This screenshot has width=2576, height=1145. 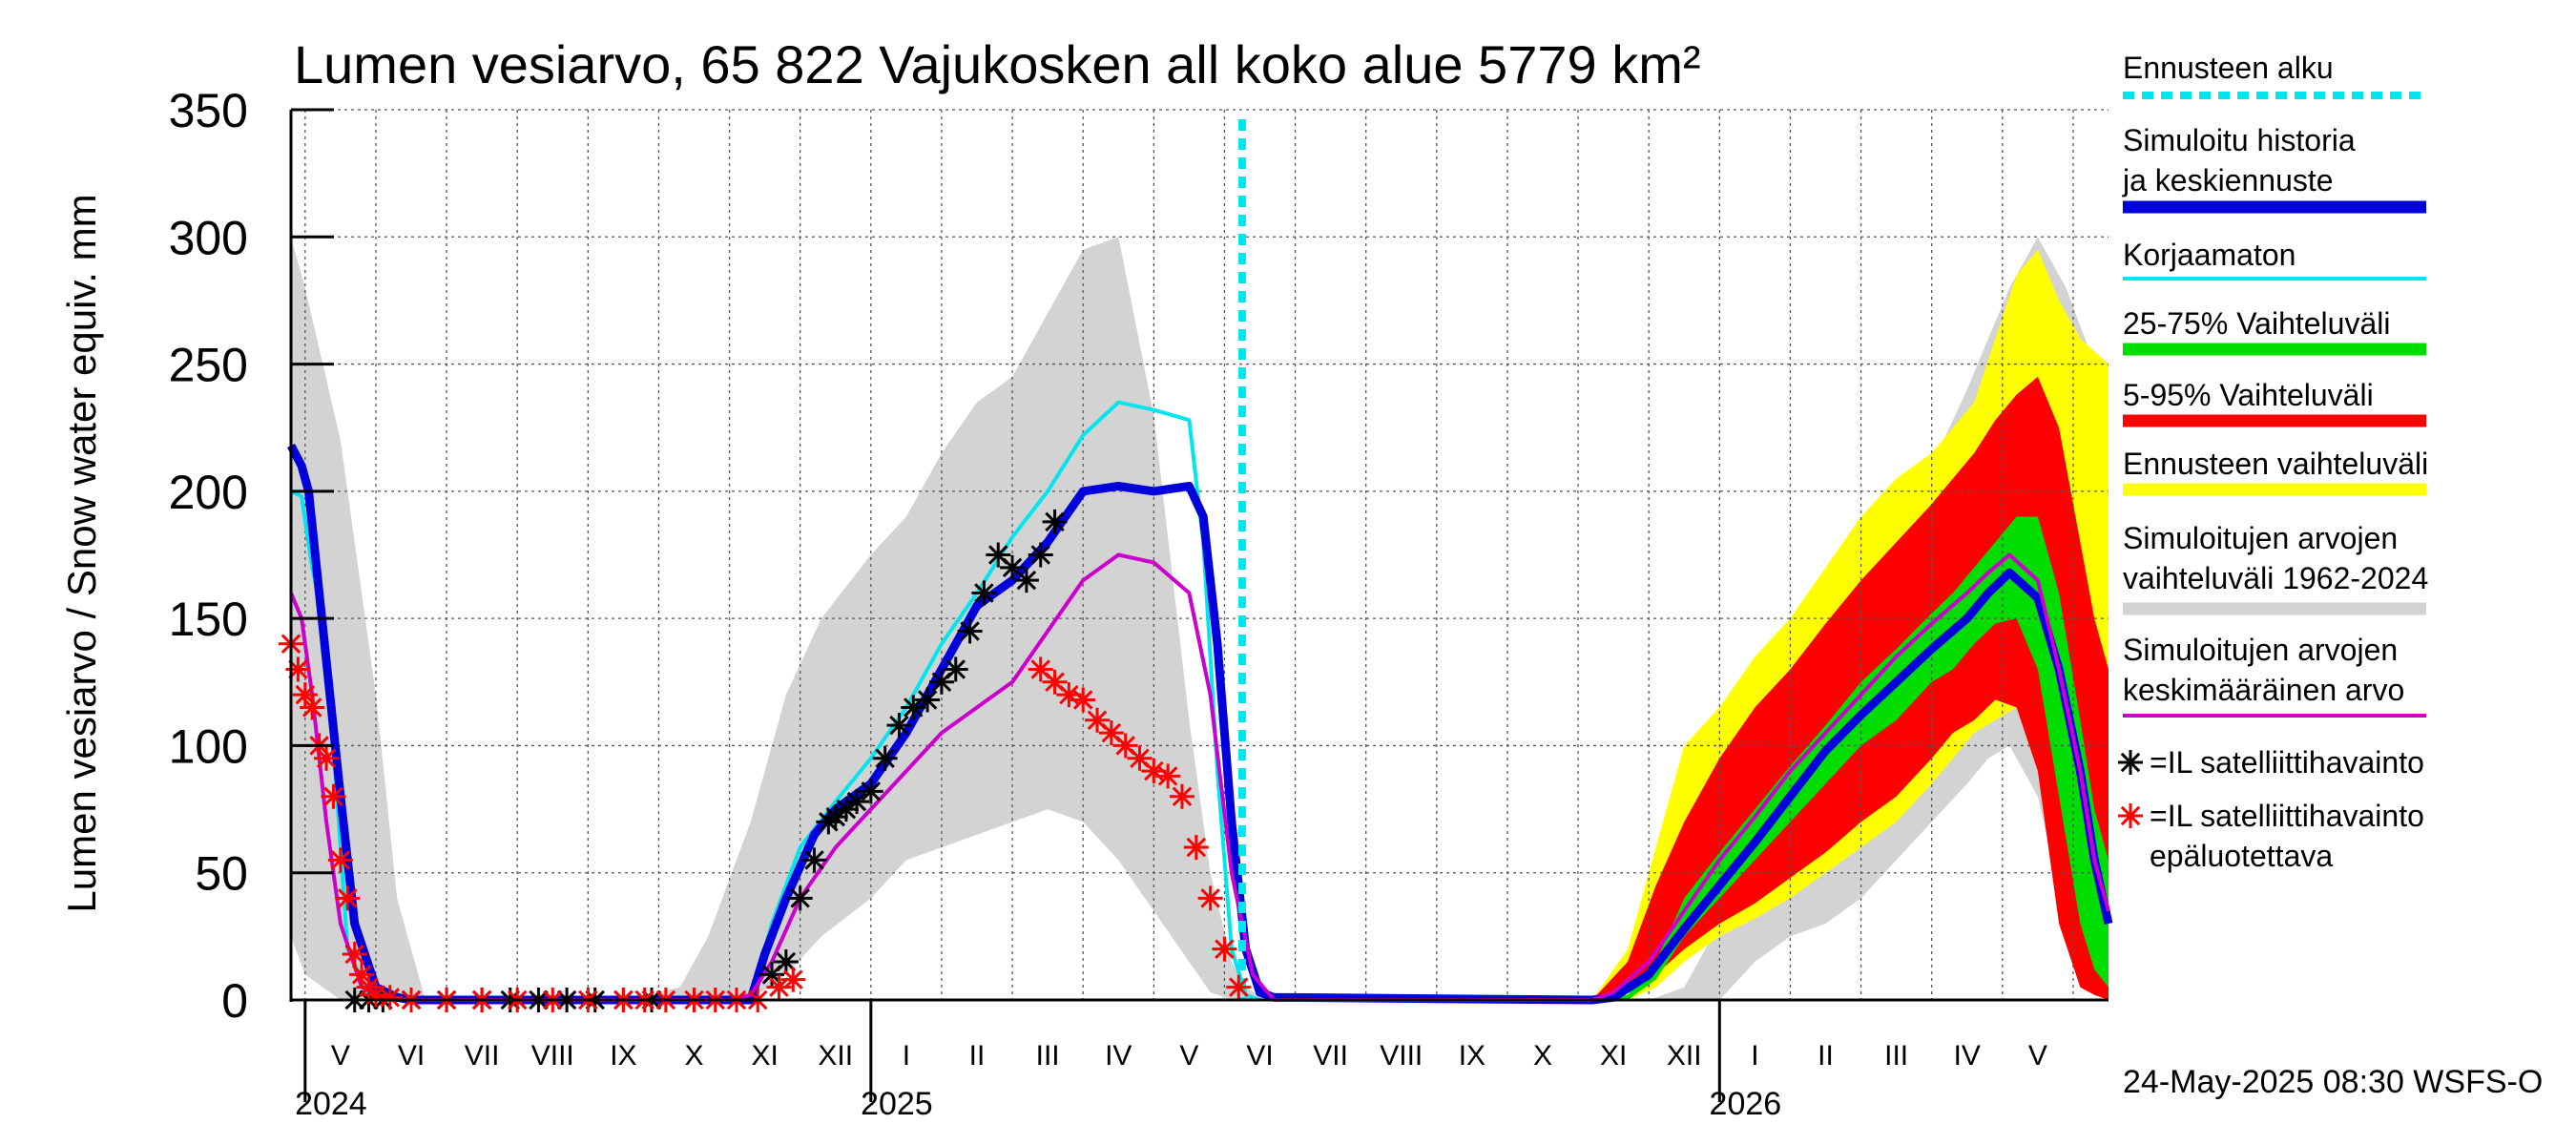 What do you see at coordinates (1746, 1104) in the screenshot?
I see `year-label: 2026` at bounding box center [1746, 1104].